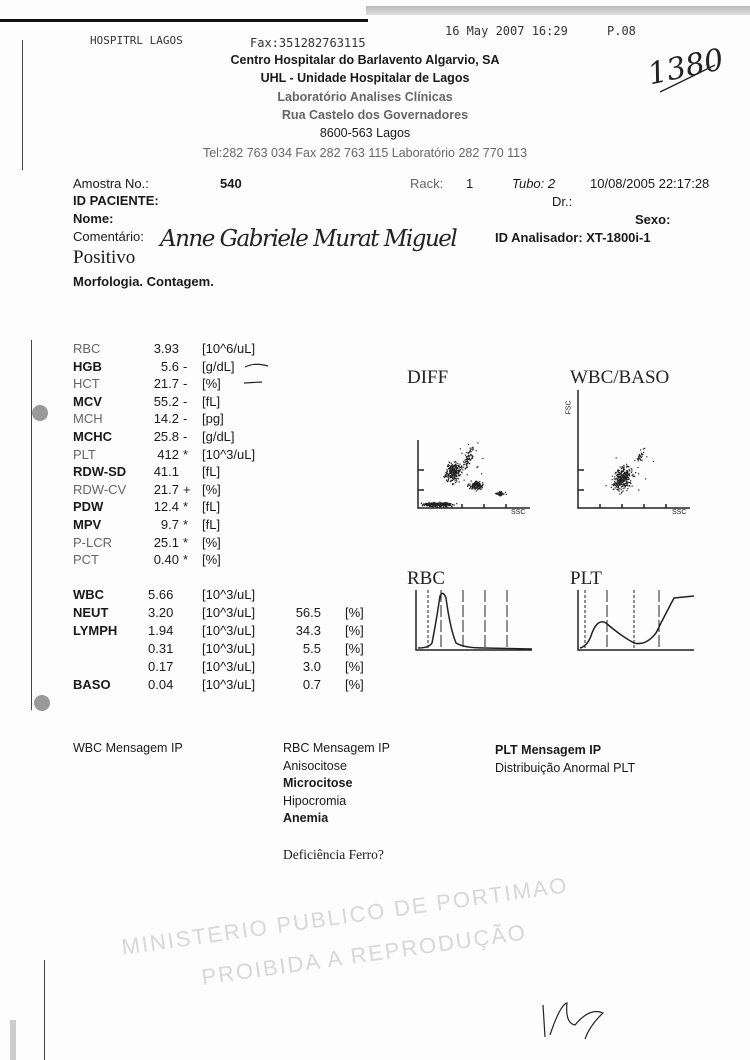  I want to click on result-percent: 5.5, so click(311, 648).